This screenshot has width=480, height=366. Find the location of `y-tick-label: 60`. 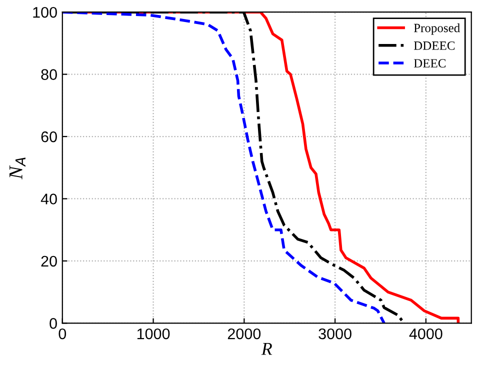

y-tick-label: 60 is located at coordinates (49, 136).